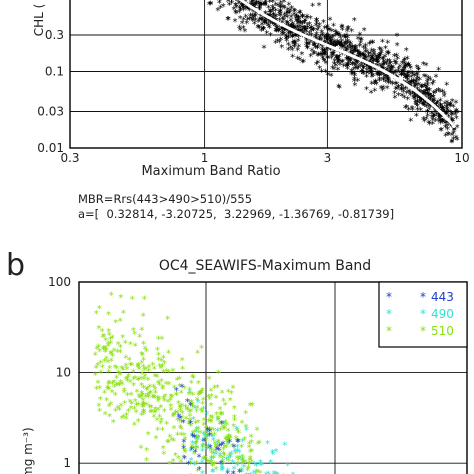 The image size is (474, 474). What do you see at coordinates (181, 388) in the screenshot?
I see `panel-b-point-443: *` at bounding box center [181, 388].